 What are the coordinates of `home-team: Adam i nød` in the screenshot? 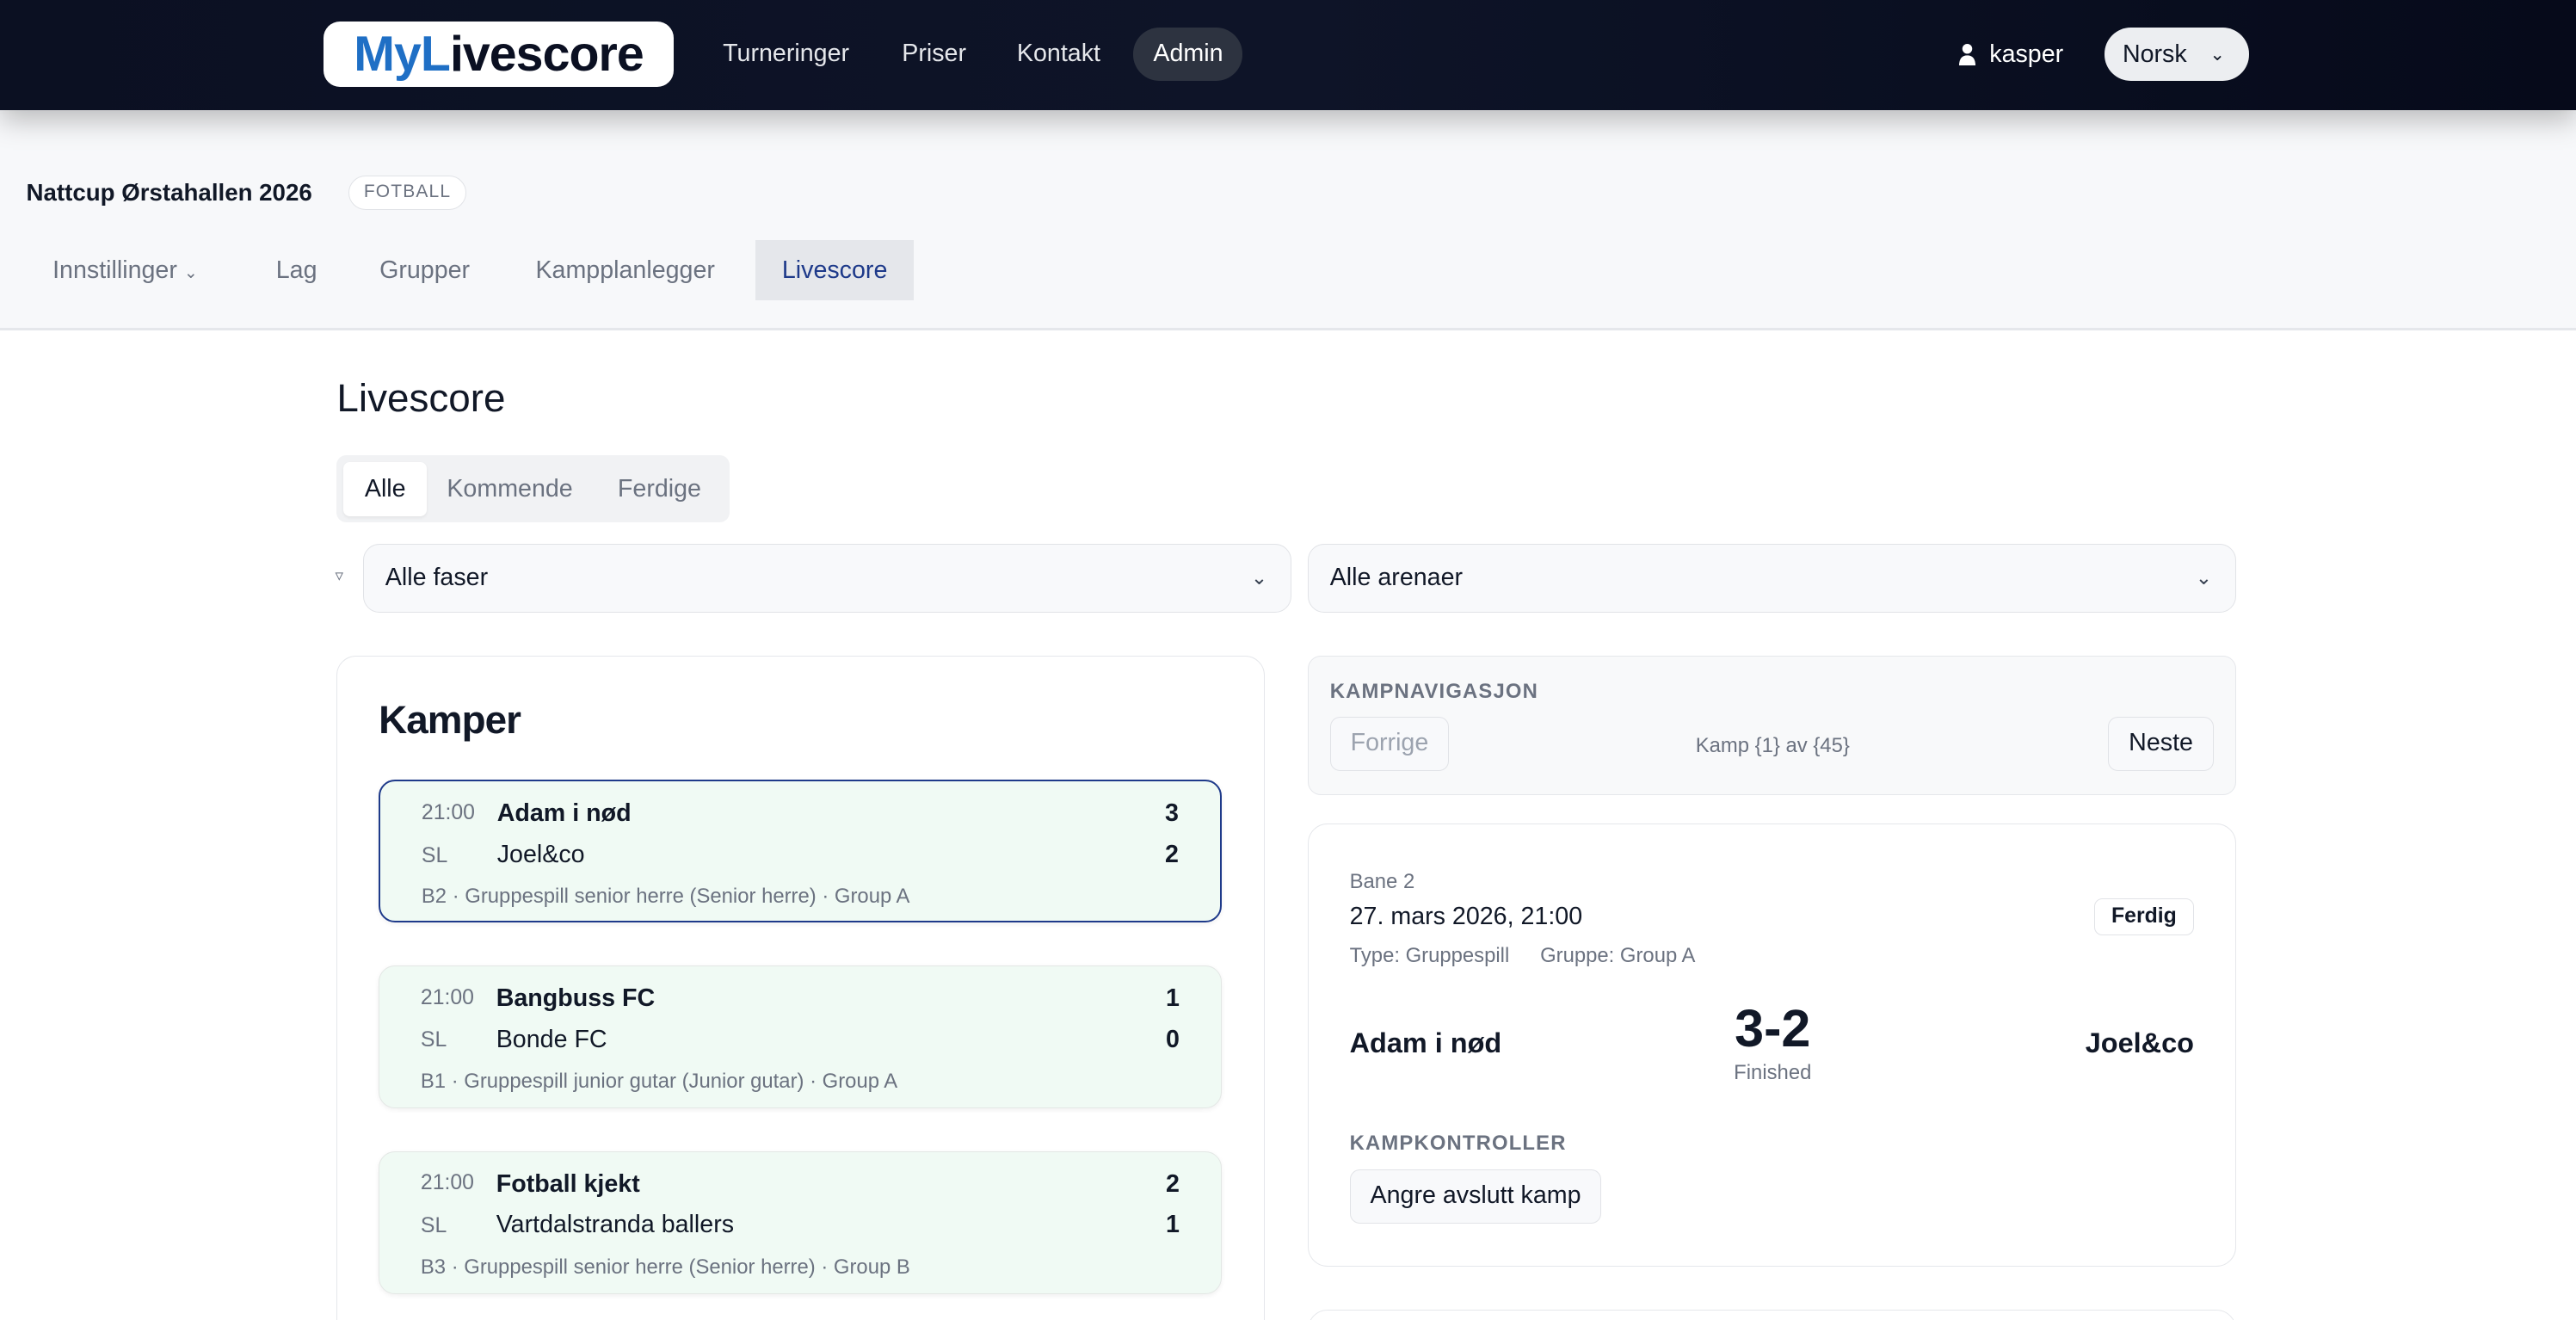 It's located at (1425, 1043).